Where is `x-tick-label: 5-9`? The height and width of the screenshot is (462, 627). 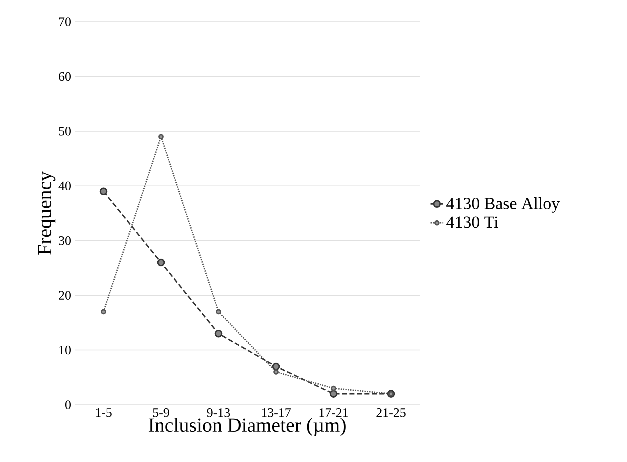
x-tick-label: 5-9 is located at coordinates (161, 413).